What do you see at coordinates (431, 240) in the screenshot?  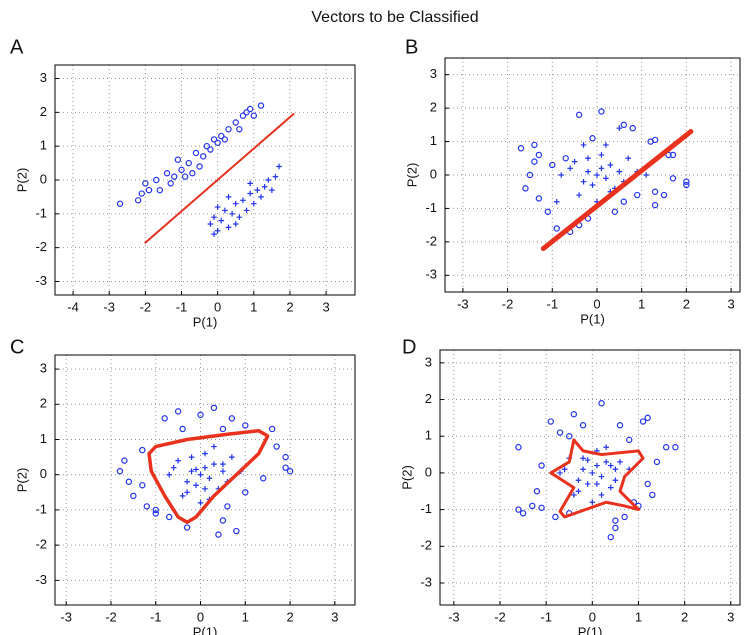 I see `y-tick-label: -2` at bounding box center [431, 240].